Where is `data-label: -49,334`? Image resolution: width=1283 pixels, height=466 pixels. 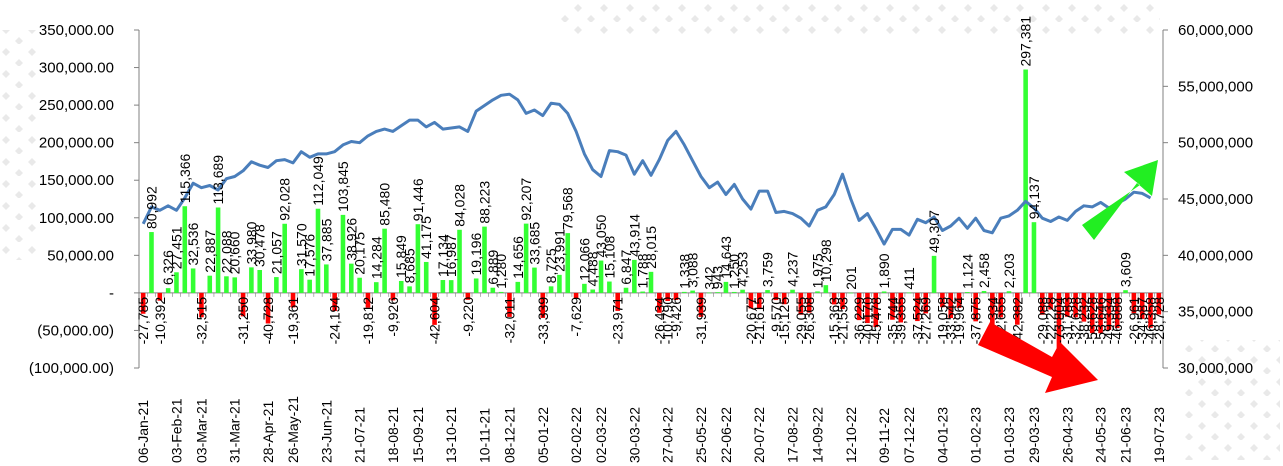
data-label: -49,334 is located at coordinates (1109, 321).